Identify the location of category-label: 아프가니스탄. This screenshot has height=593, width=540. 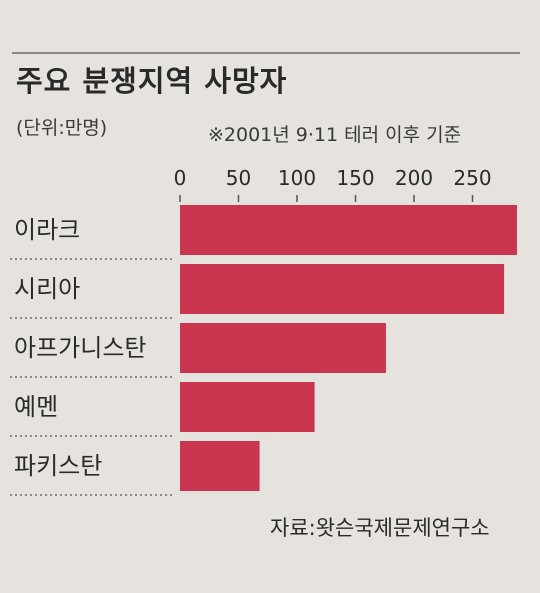
(80, 348).